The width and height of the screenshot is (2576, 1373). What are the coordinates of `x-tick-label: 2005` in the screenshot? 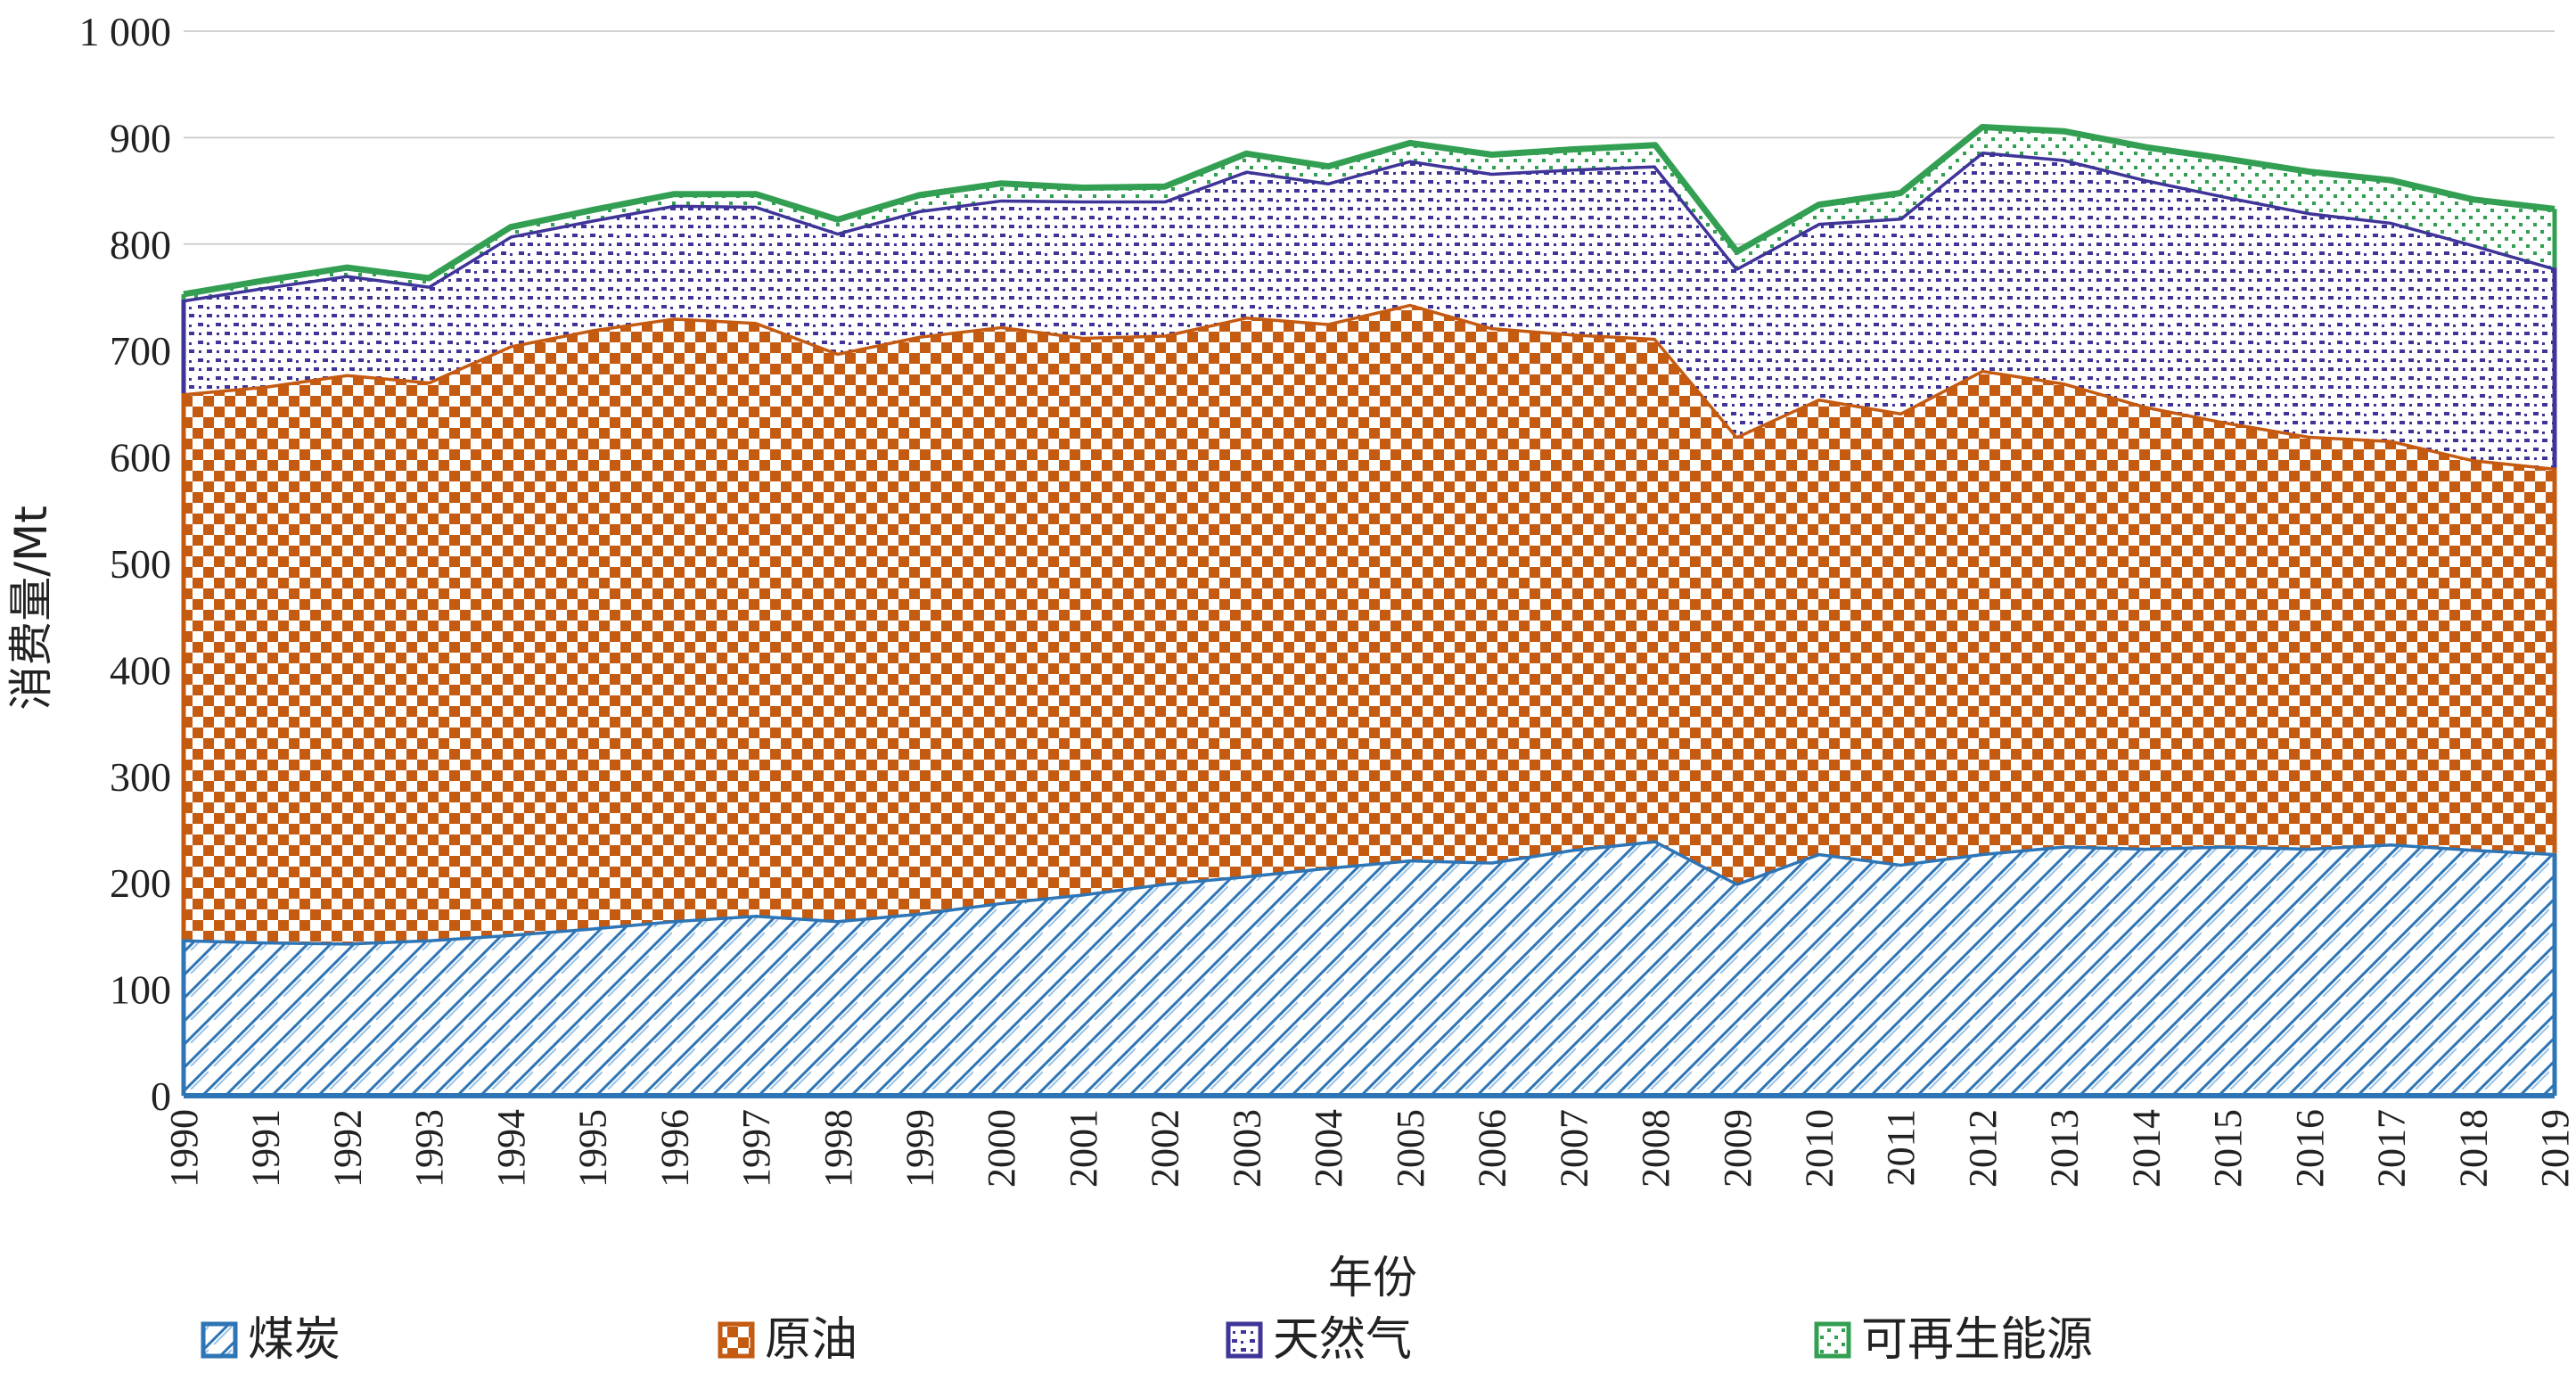 It's located at (1411, 1148).